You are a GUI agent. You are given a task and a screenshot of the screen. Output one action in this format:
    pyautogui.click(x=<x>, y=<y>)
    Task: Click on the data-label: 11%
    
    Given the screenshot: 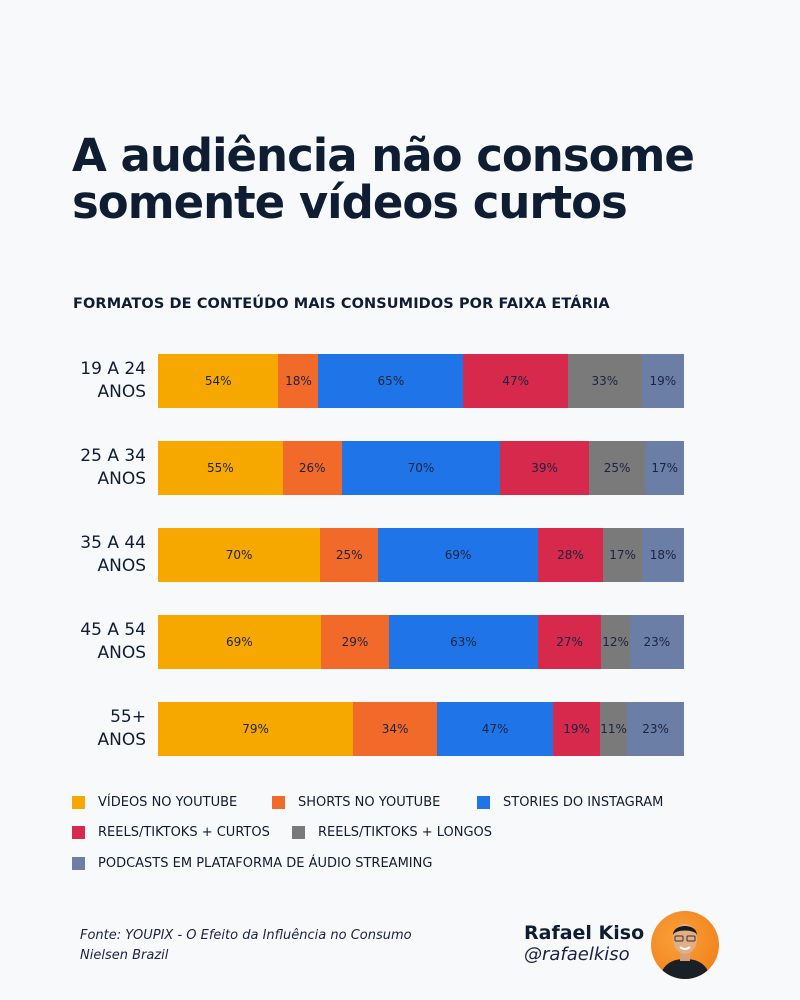 What is the action you would take?
    pyautogui.click(x=613, y=729)
    